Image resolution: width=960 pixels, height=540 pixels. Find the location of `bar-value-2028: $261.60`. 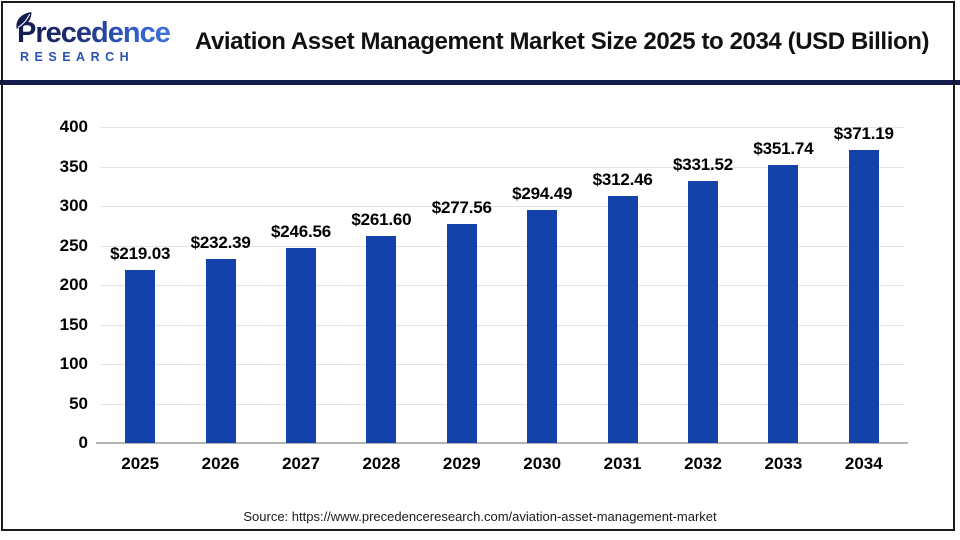

bar-value-2028: $261.60 is located at coordinates (381, 220).